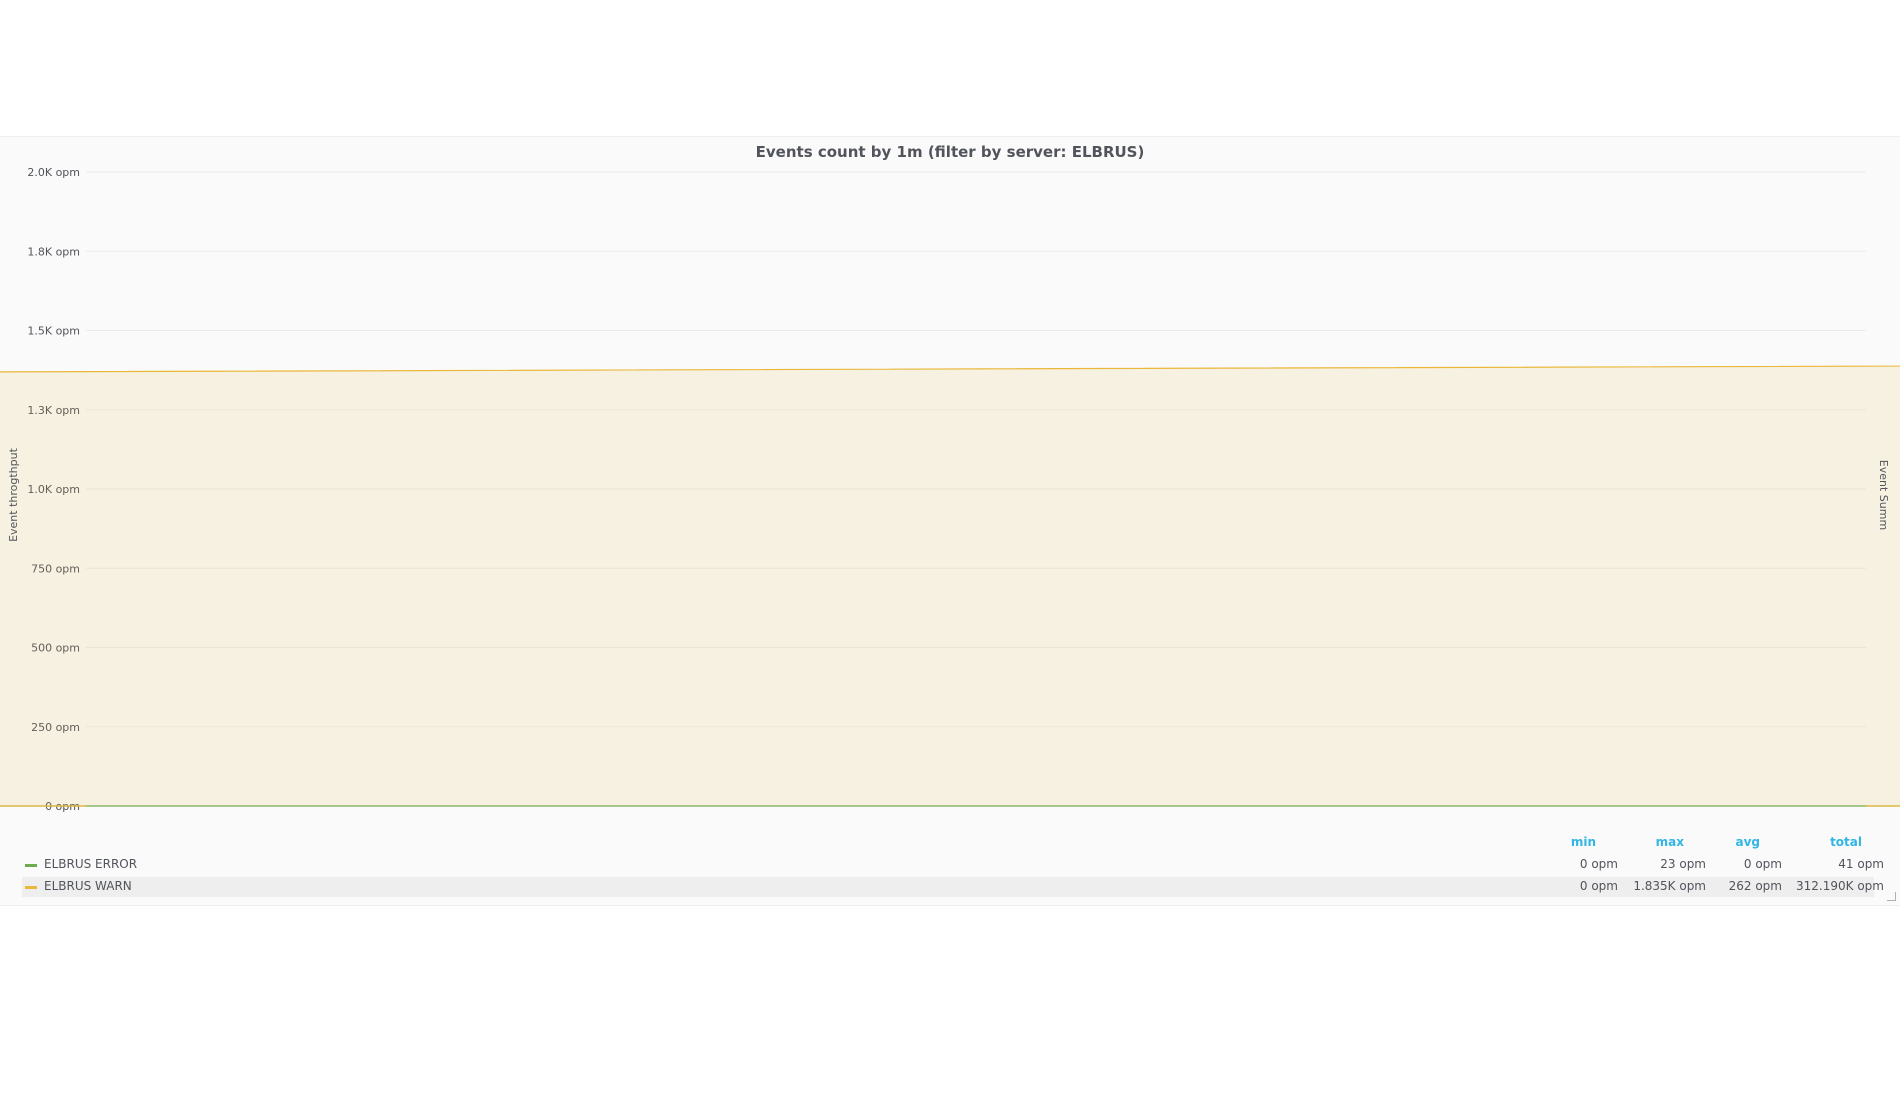 The height and width of the screenshot is (1118, 1900). What do you see at coordinates (1891, 896) in the screenshot?
I see `resize-handle` at bounding box center [1891, 896].